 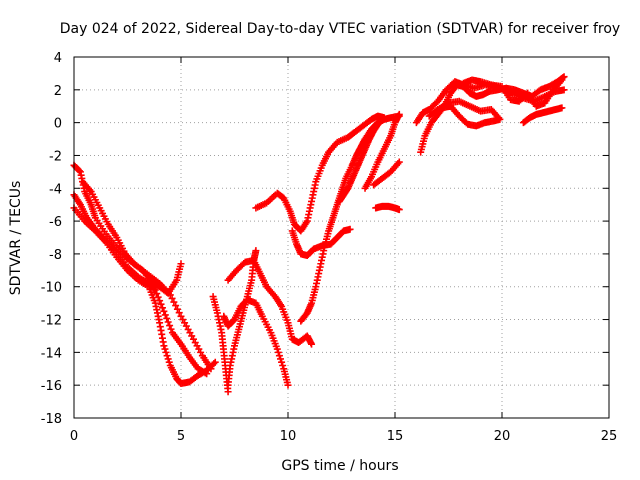 What do you see at coordinates (58, 124) in the screenshot?
I see `y-tick-label: 0` at bounding box center [58, 124].